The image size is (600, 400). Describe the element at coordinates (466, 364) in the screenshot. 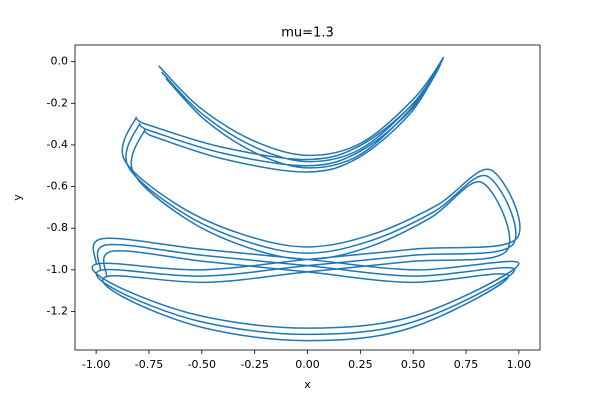

I see `x-tick-label: 0.75` at that location.